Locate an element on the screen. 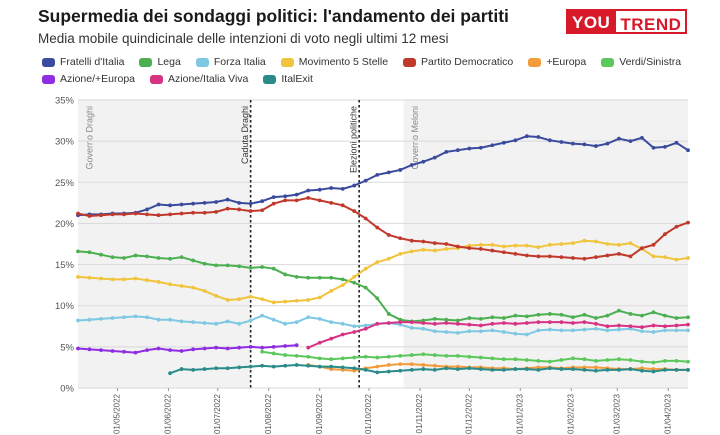  legend-item-verdi-sinistra: Verdi/Sinistra is located at coordinates (641, 62).